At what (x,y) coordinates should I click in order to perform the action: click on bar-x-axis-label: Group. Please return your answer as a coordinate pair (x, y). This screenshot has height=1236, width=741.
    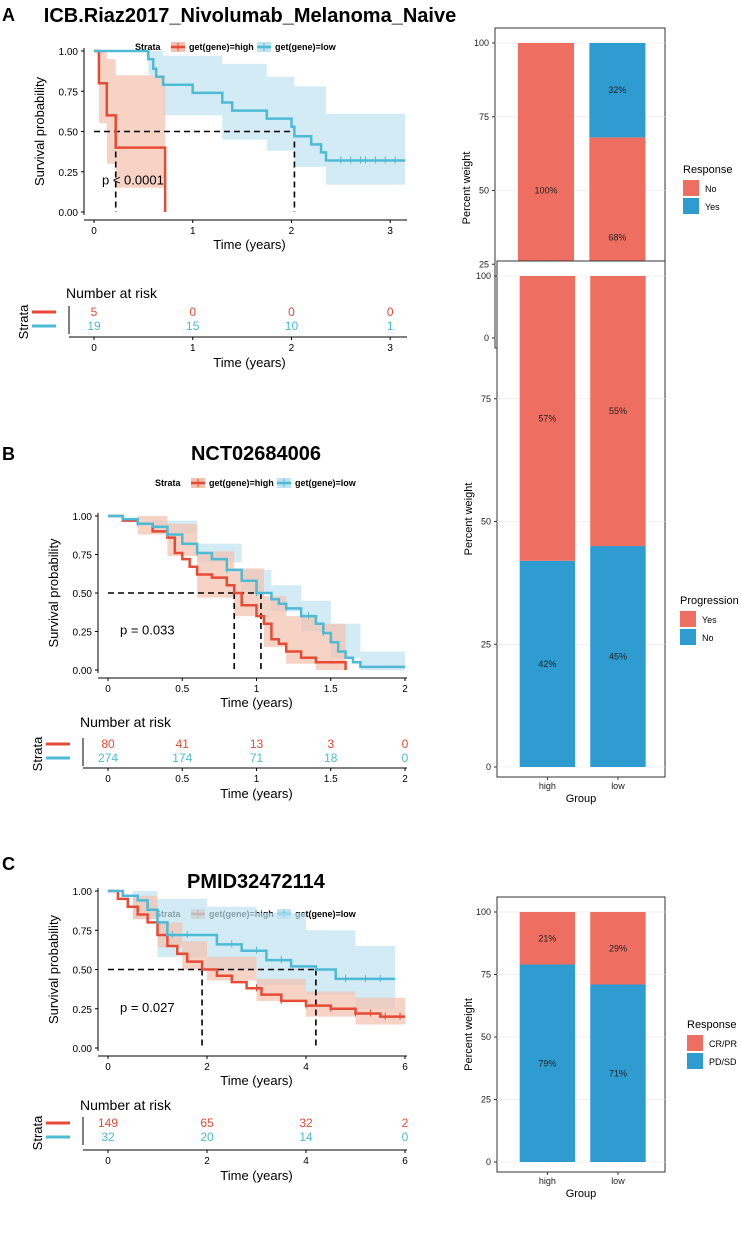
    Looking at the image, I should click on (581, 1194).